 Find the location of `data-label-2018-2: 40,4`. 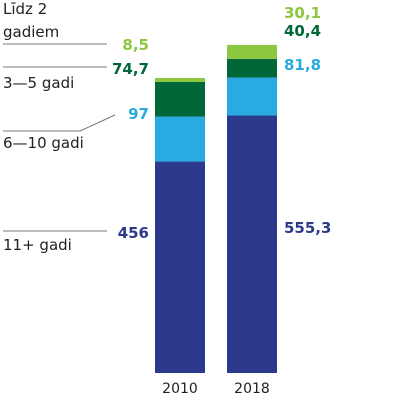

data-label-2018-2: 40,4 is located at coordinates (302, 31).